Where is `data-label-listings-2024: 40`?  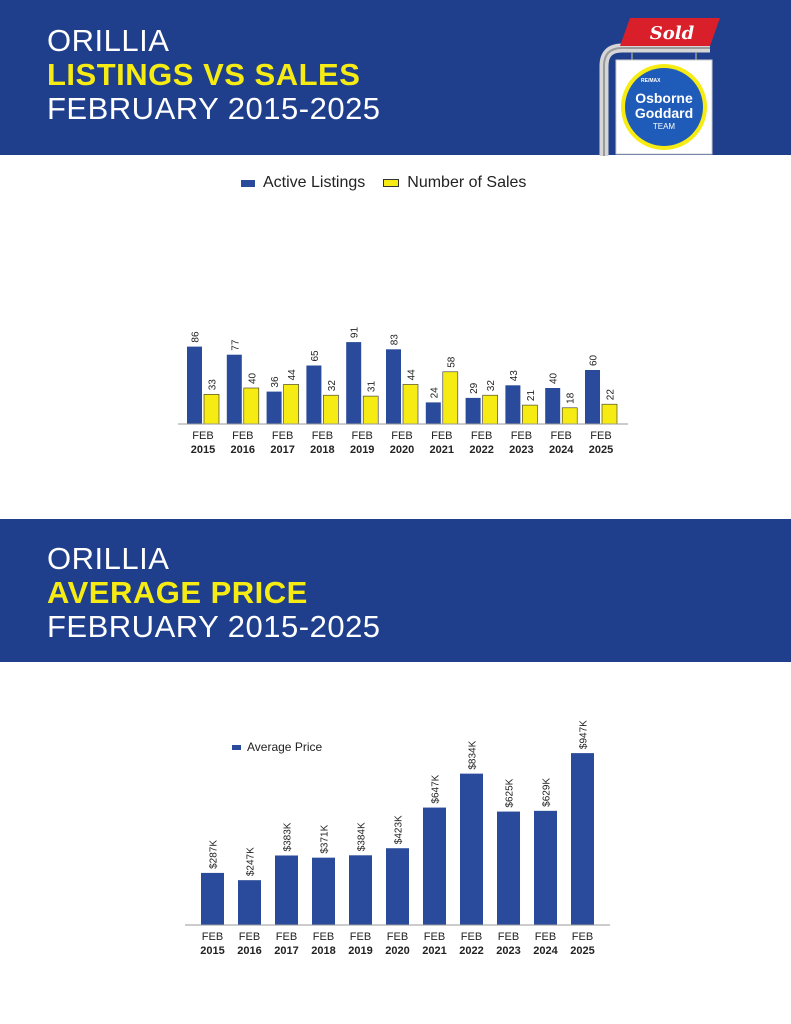 data-label-listings-2024: 40 is located at coordinates (554, 378).